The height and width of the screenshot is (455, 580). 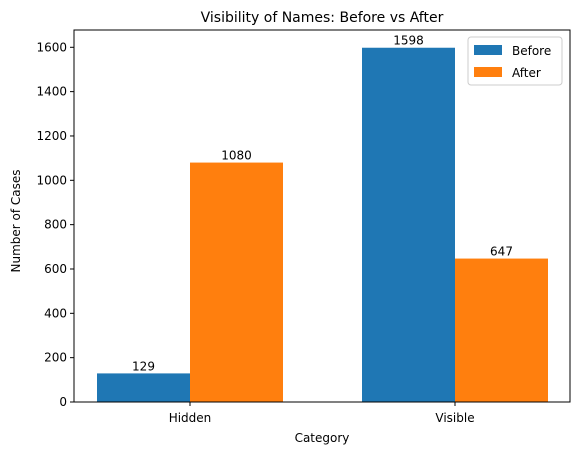 I want to click on y-tick-label: 800, so click(x=55, y=225).